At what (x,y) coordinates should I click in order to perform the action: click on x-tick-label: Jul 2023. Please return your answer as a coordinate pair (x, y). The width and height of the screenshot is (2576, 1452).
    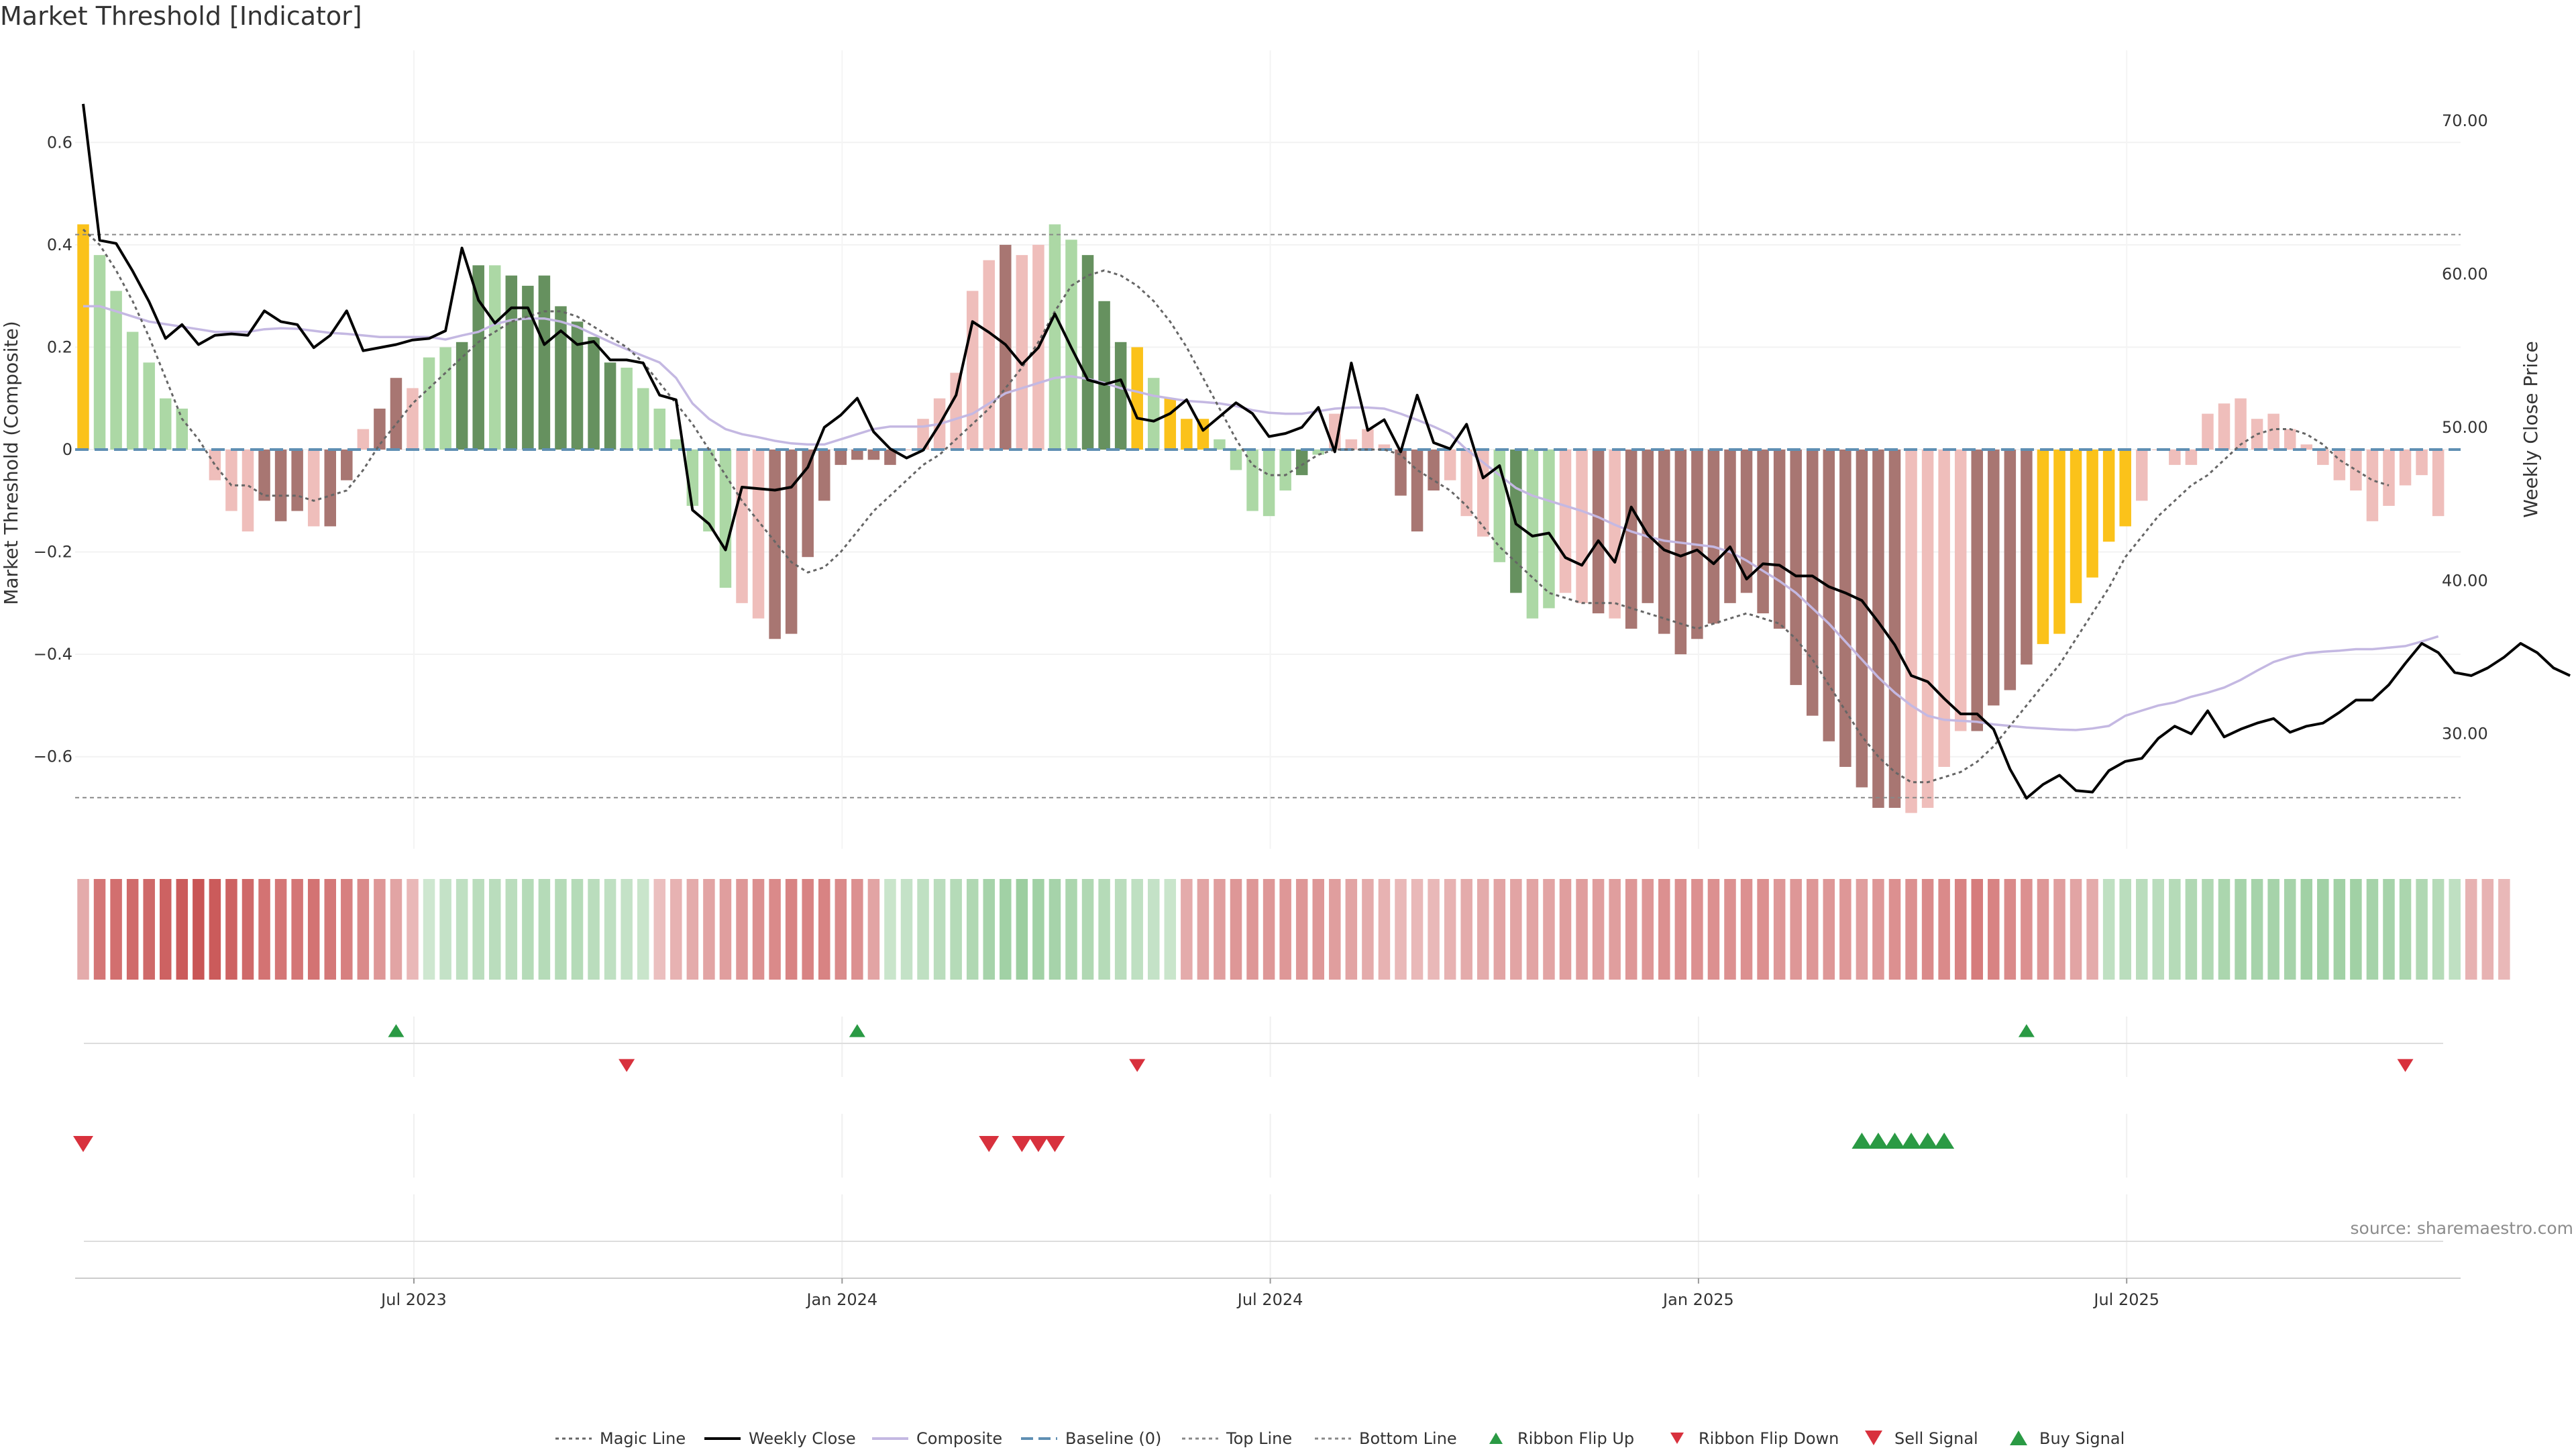
    Looking at the image, I should click on (413, 1300).